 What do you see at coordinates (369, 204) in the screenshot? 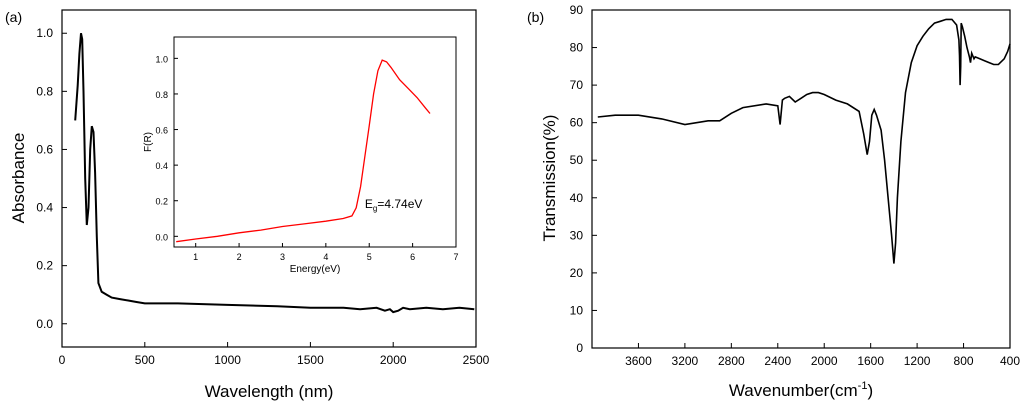
I see `annotation-e: E` at bounding box center [369, 204].